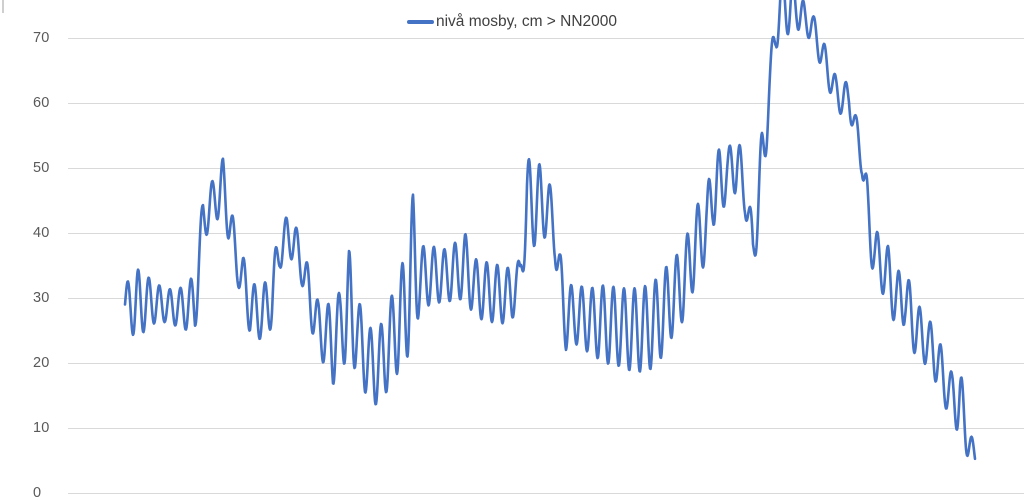  What do you see at coordinates (41, 103) in the screenshot?
I see `y-tick-label-60: 60` at bounding box center [41, 103].